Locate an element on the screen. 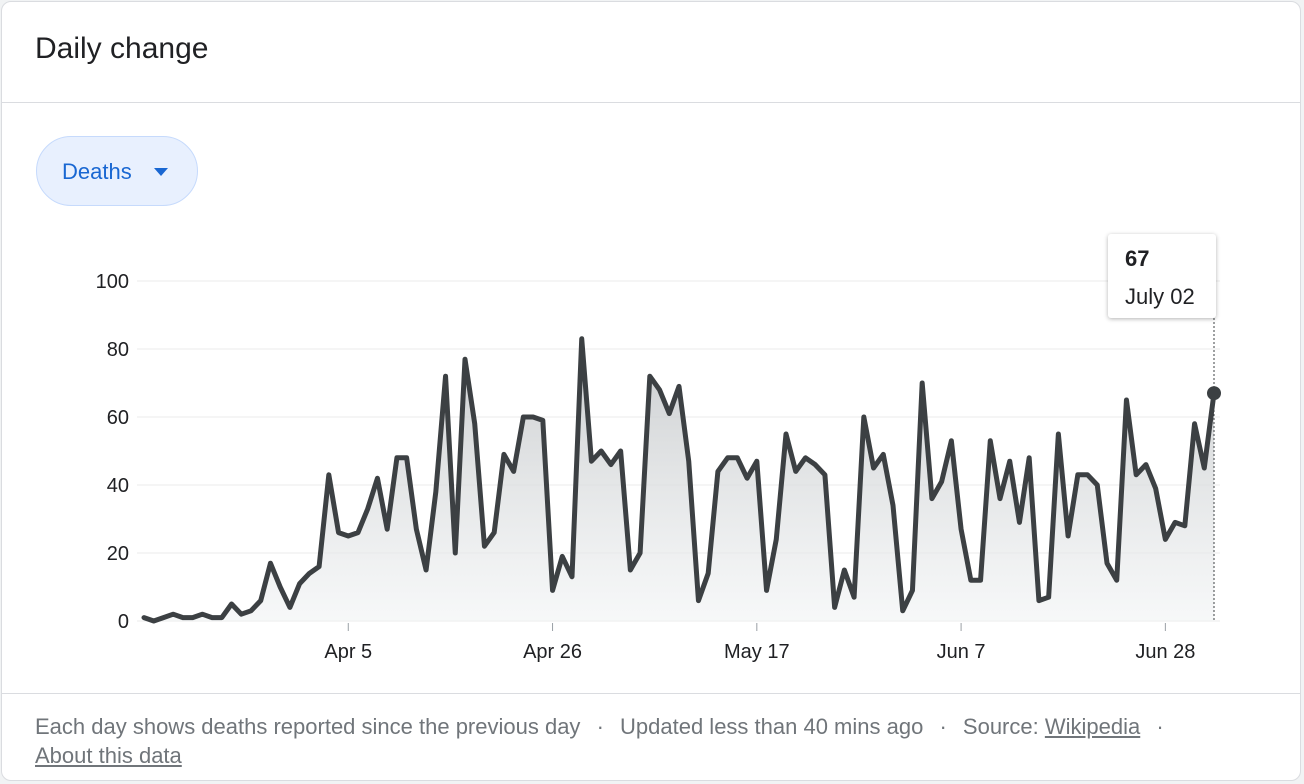 This screenshot has width=1304, height=784. tooltip-value: 67 is located at coordinates (1137, 258).